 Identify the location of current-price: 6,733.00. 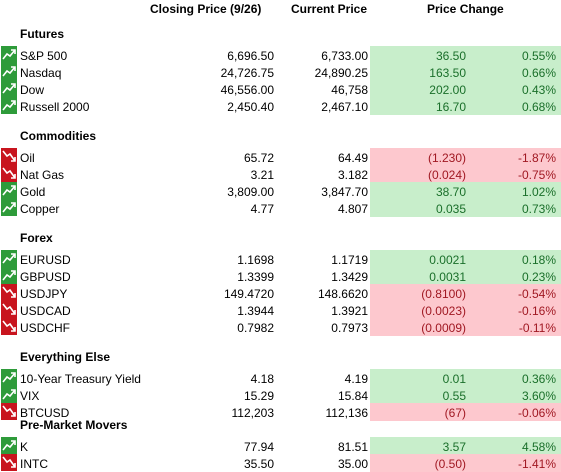
(344, 56).